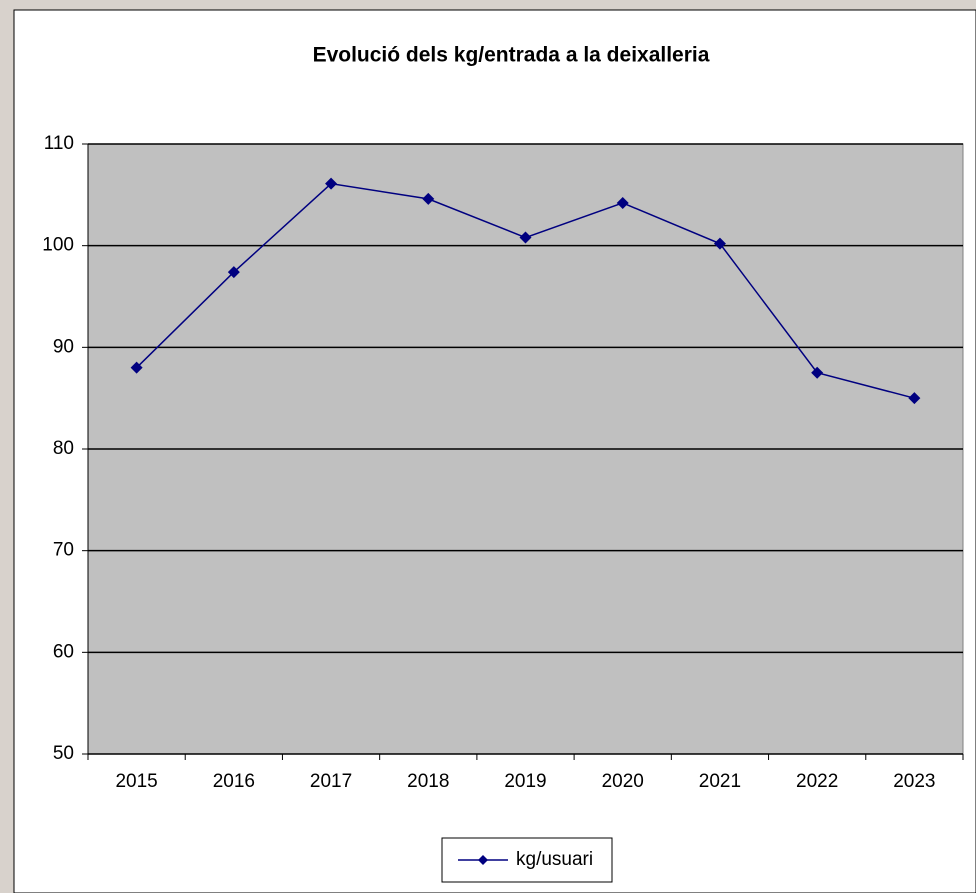 The image size is (976, 893). I want to click on x-tick-label: 2018, so click(428, 781).